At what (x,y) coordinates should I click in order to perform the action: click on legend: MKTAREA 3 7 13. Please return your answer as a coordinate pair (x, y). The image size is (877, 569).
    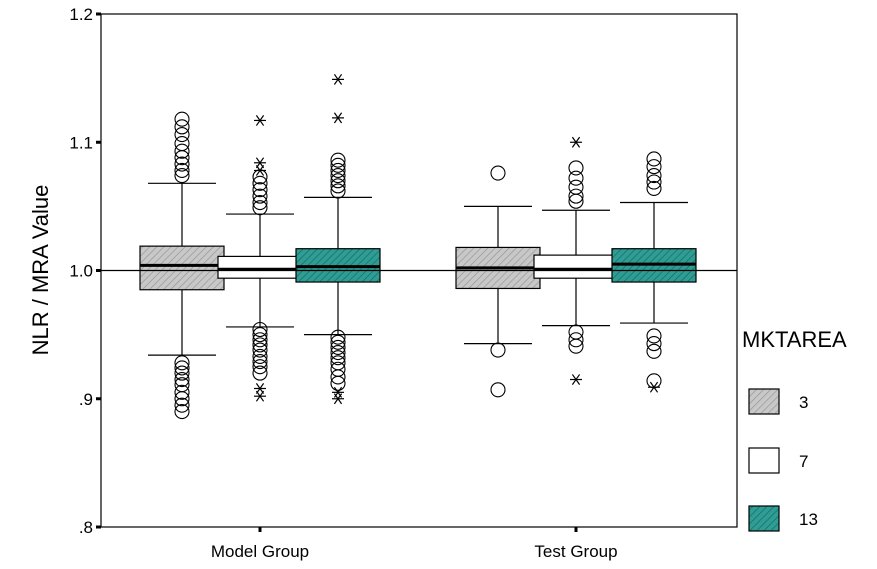
    Looking at the image, I should click on (794, 429).